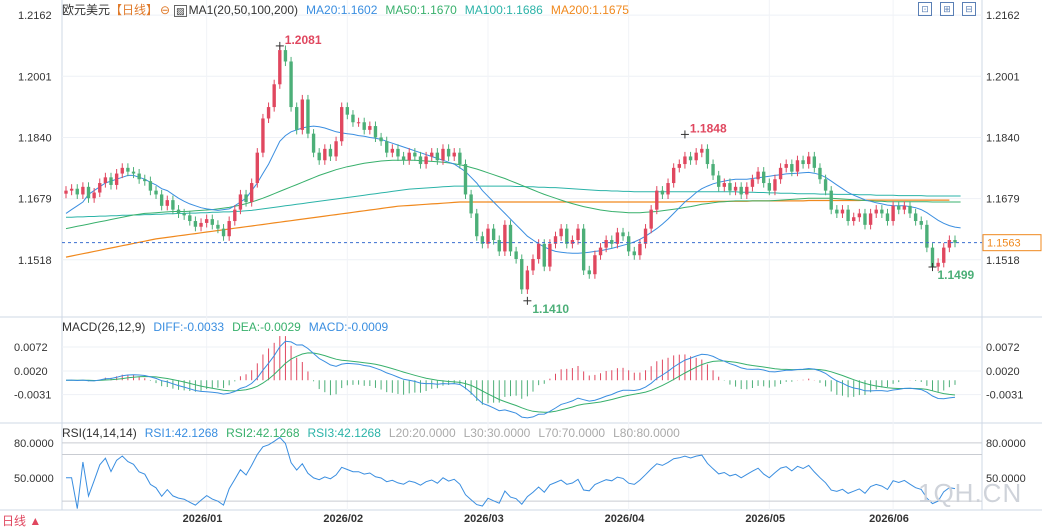  Describe the element at coordinates (925, 9) in the screenshot. I see `fullscreen-icon: ⊡` at that location.